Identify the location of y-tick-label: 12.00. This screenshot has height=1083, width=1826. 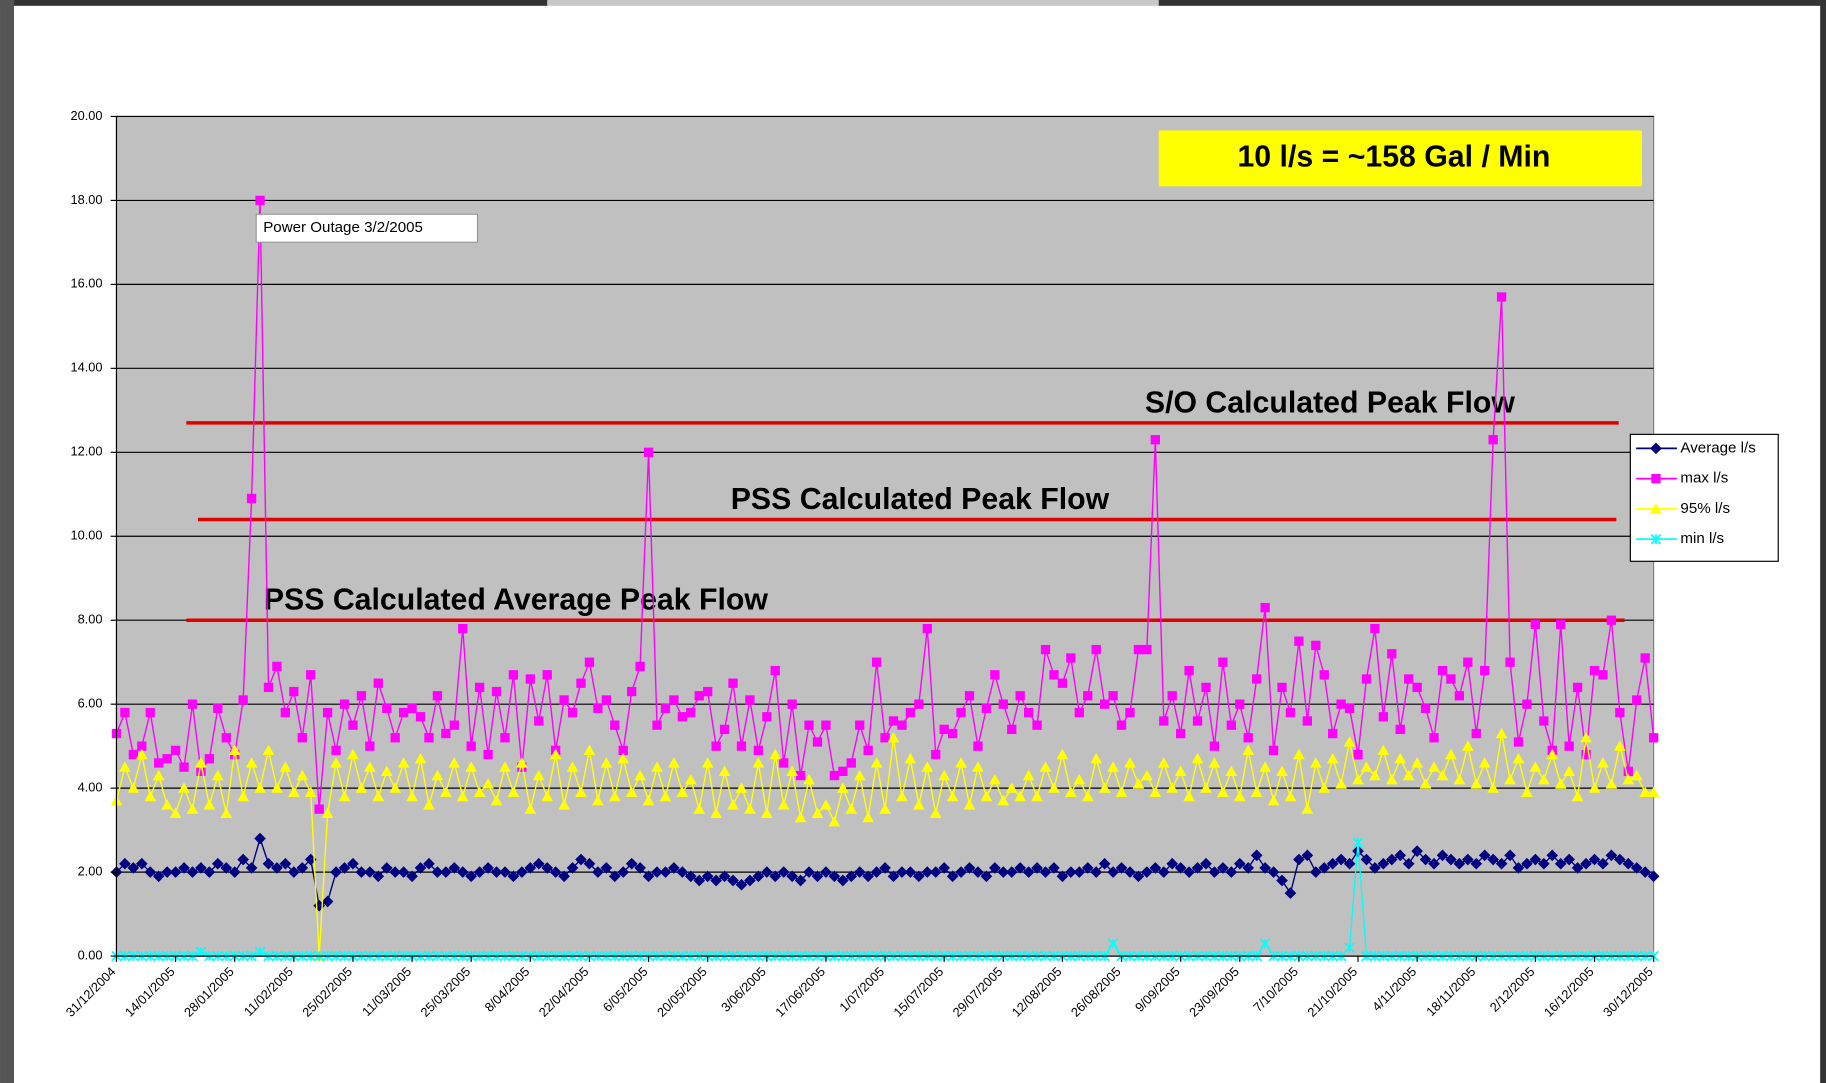
(86, 451).